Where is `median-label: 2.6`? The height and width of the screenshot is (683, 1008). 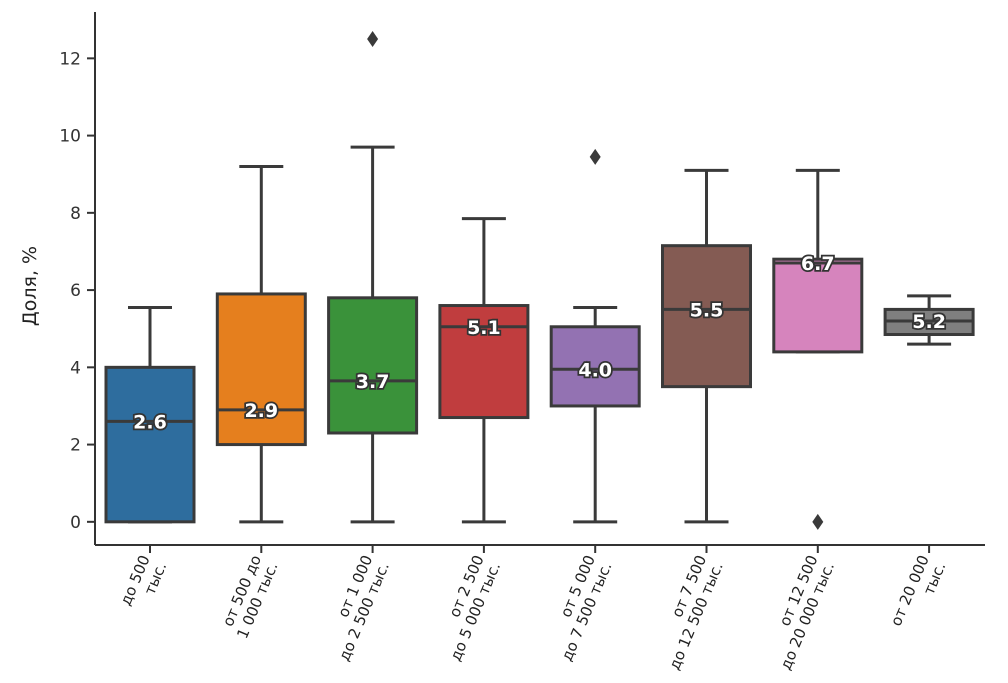
median-label: 2.6 is located at coordinates (150, 422).